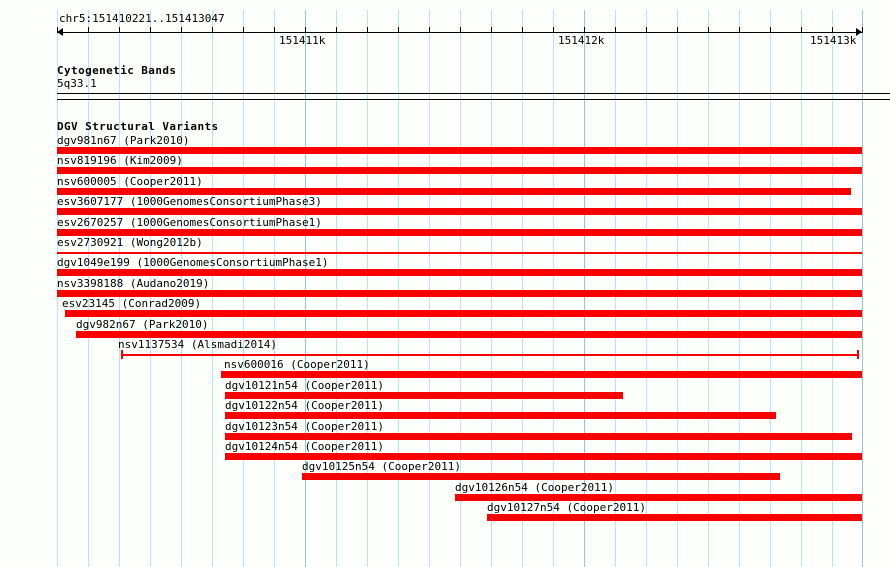 The image size is (890, 567). Describe the element at coordinates (445, 491) in the screenshot. I see `variant-track-row: dgv10126n54 (Cooper2011)` at that location.